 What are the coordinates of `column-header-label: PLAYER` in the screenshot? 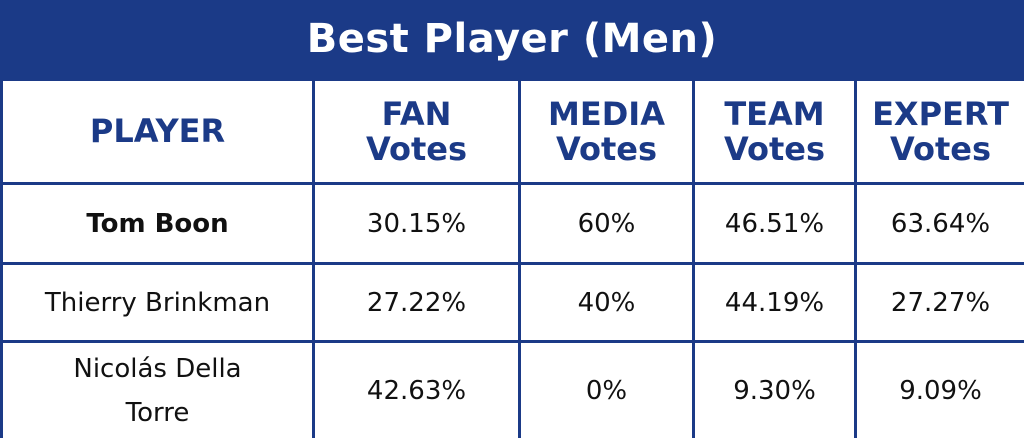 It's located at (157, 131).